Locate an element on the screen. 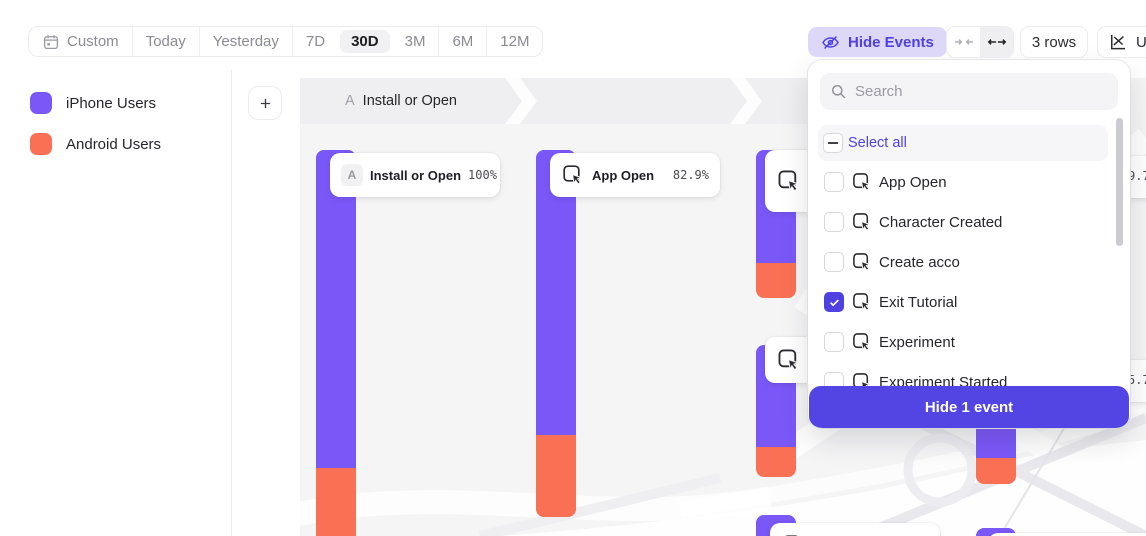 The height and width of the screenshot is (536, 1146). date-range-today: Today is located at coordinates (165, 41).